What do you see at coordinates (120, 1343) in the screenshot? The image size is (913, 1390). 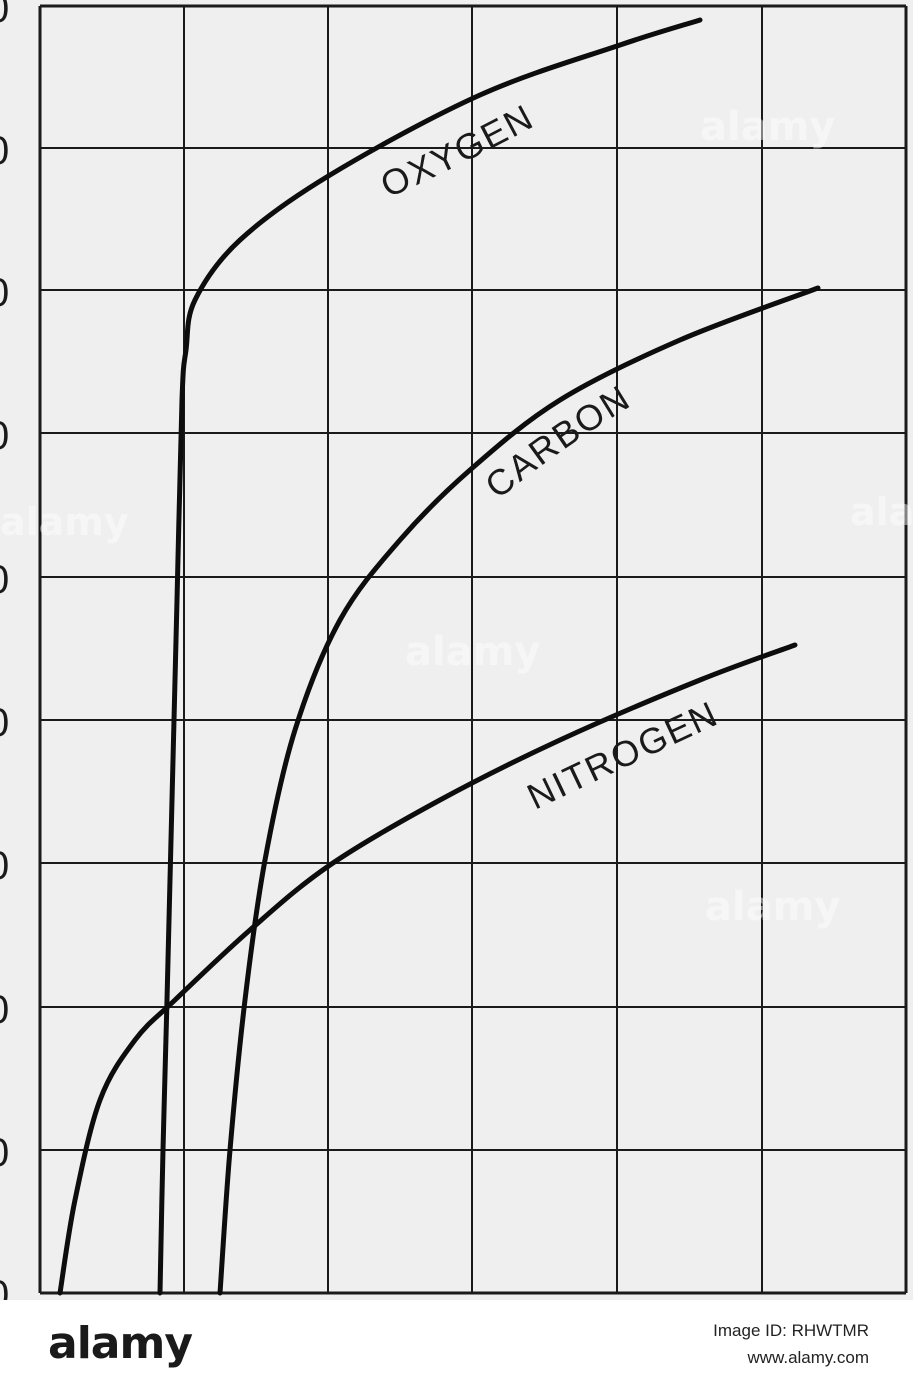 I see `alamy-logo: alamy` at bounding box center [120, 1343].